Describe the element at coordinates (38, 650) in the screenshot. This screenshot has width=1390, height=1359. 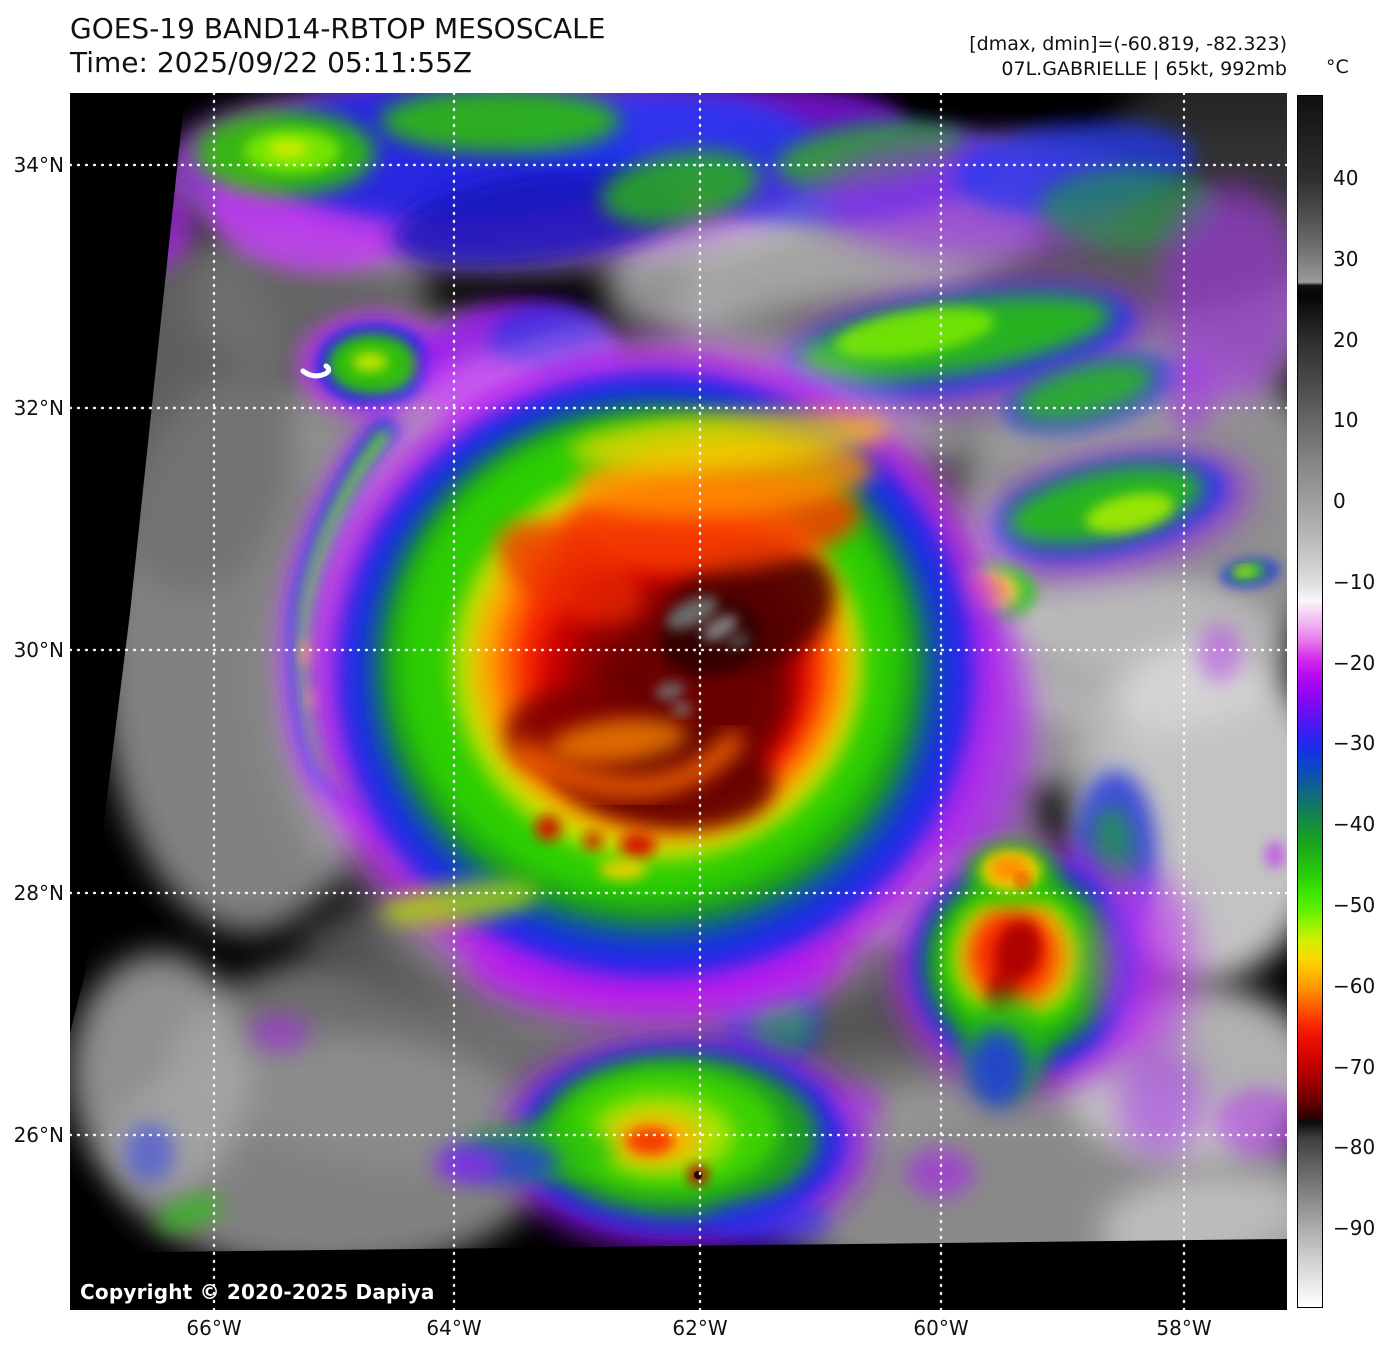
I see `lat-label: 30°N` at that location.